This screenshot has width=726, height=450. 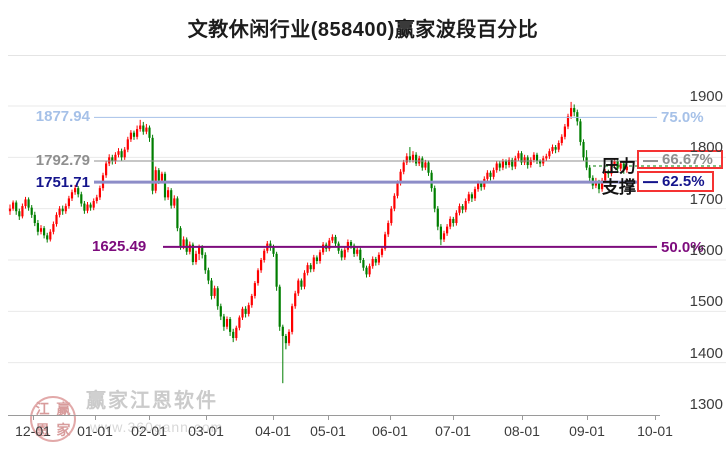 I want to click on y-axis-label: 1800, so click(x=706, y=148).